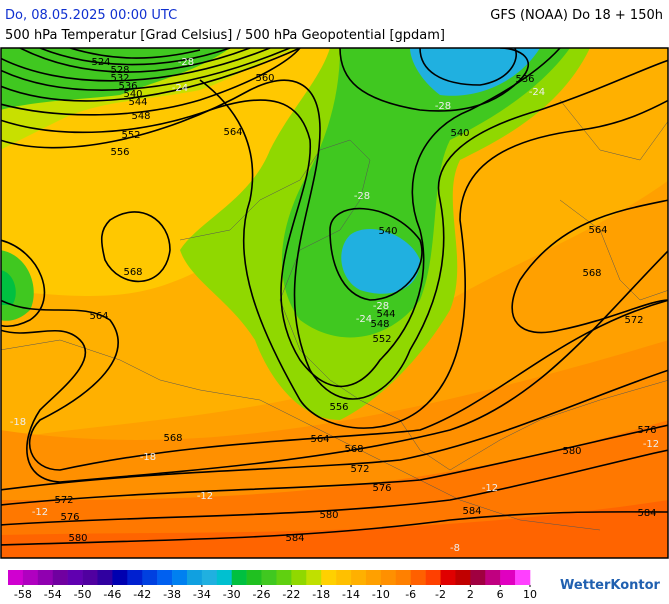 This screenshot has width=669, height=604. Describe the element at coordinates (23, 594) in the screenshot. I see `scale-tick-label: -58` at that location.